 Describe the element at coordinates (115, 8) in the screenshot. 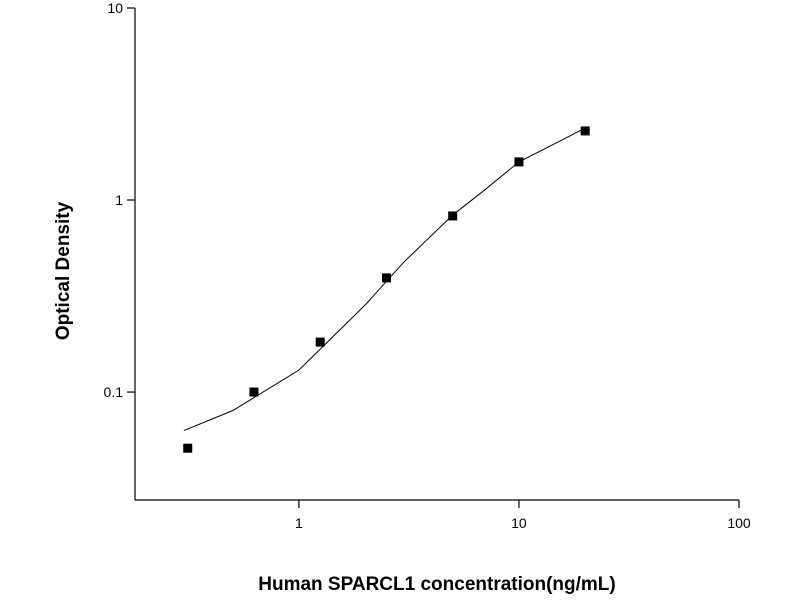

I see `y-tick-label: 10` at that location.